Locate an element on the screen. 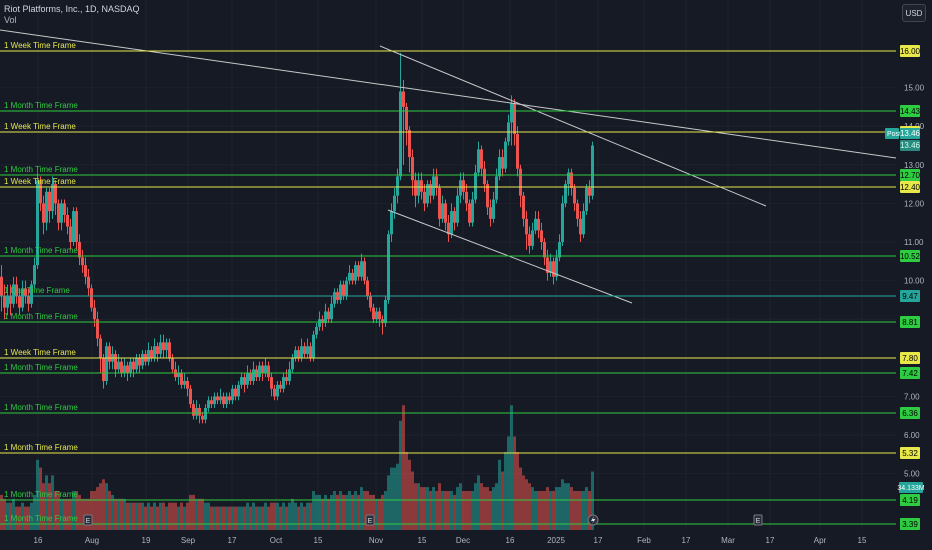 The width and height of the screenshot is (932, 550). time-tick: 15 is located at coordinates (318, 540).